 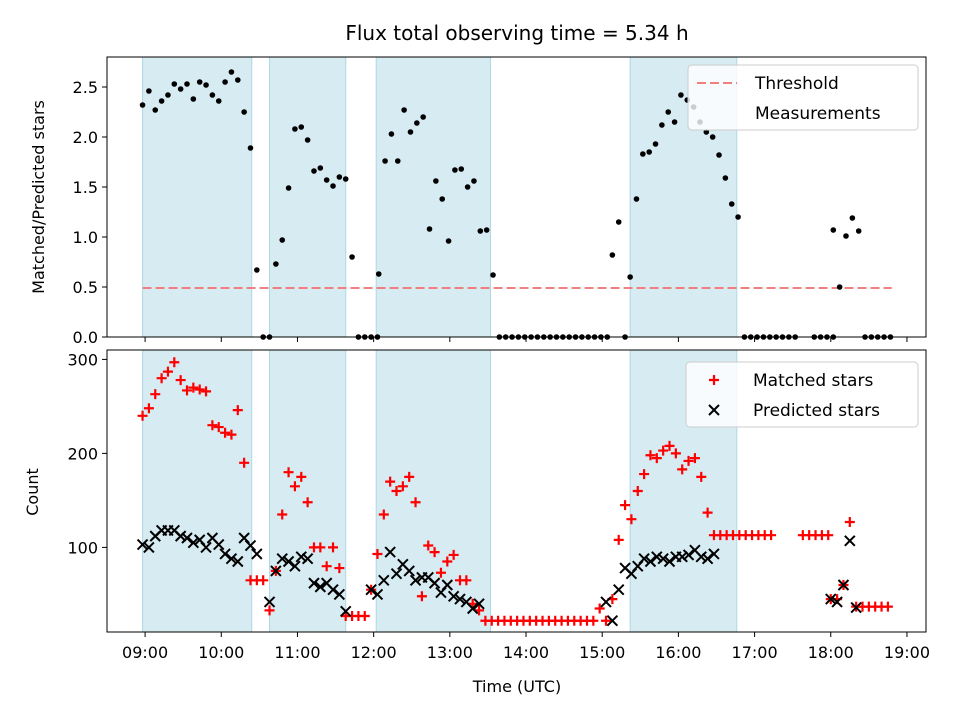 What do you see at coordinates (85, 137) in the screenshot?
I see `y-tick-label: 2.0` at bounding box center [85, 137].